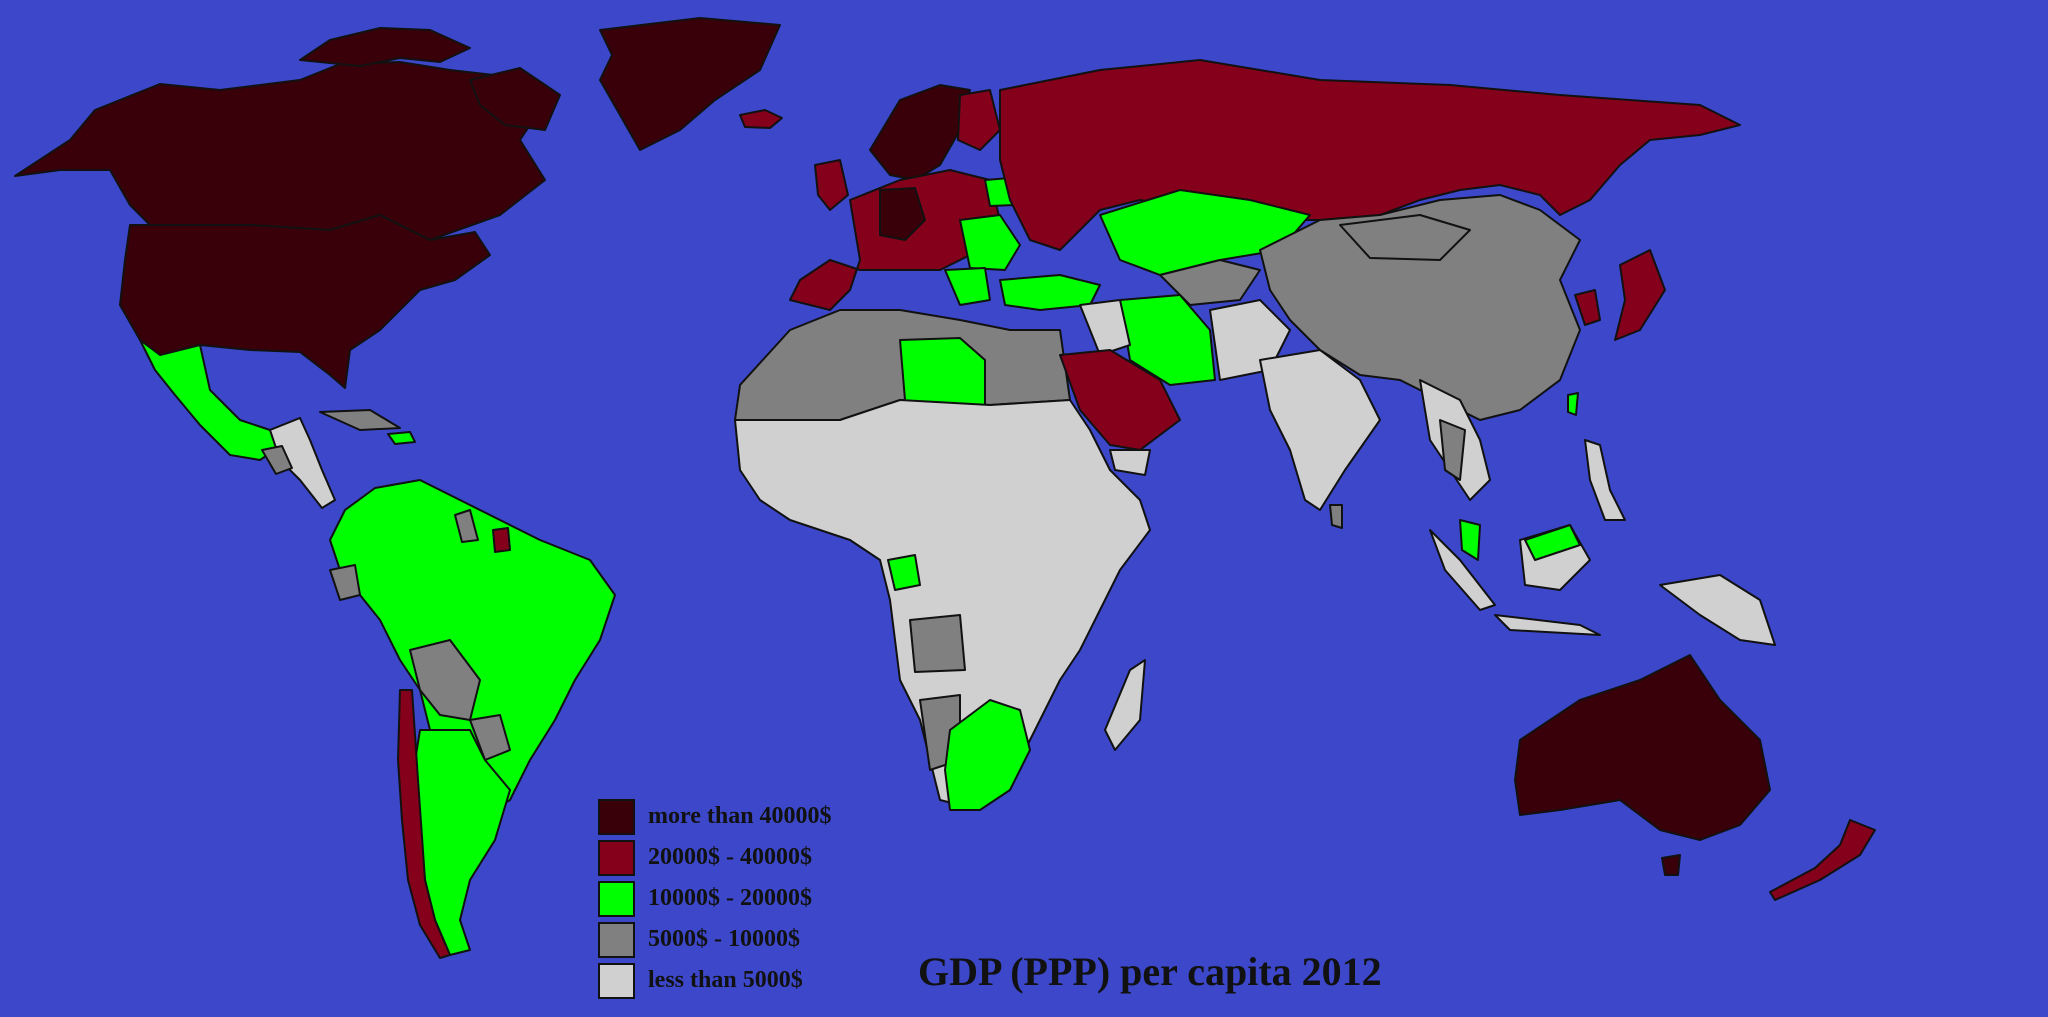 The height and width of the screenshot is (1017, 2048). Describe the element at coordinates (466, 526) in the screenshot. I see `region-guyana` at that location.